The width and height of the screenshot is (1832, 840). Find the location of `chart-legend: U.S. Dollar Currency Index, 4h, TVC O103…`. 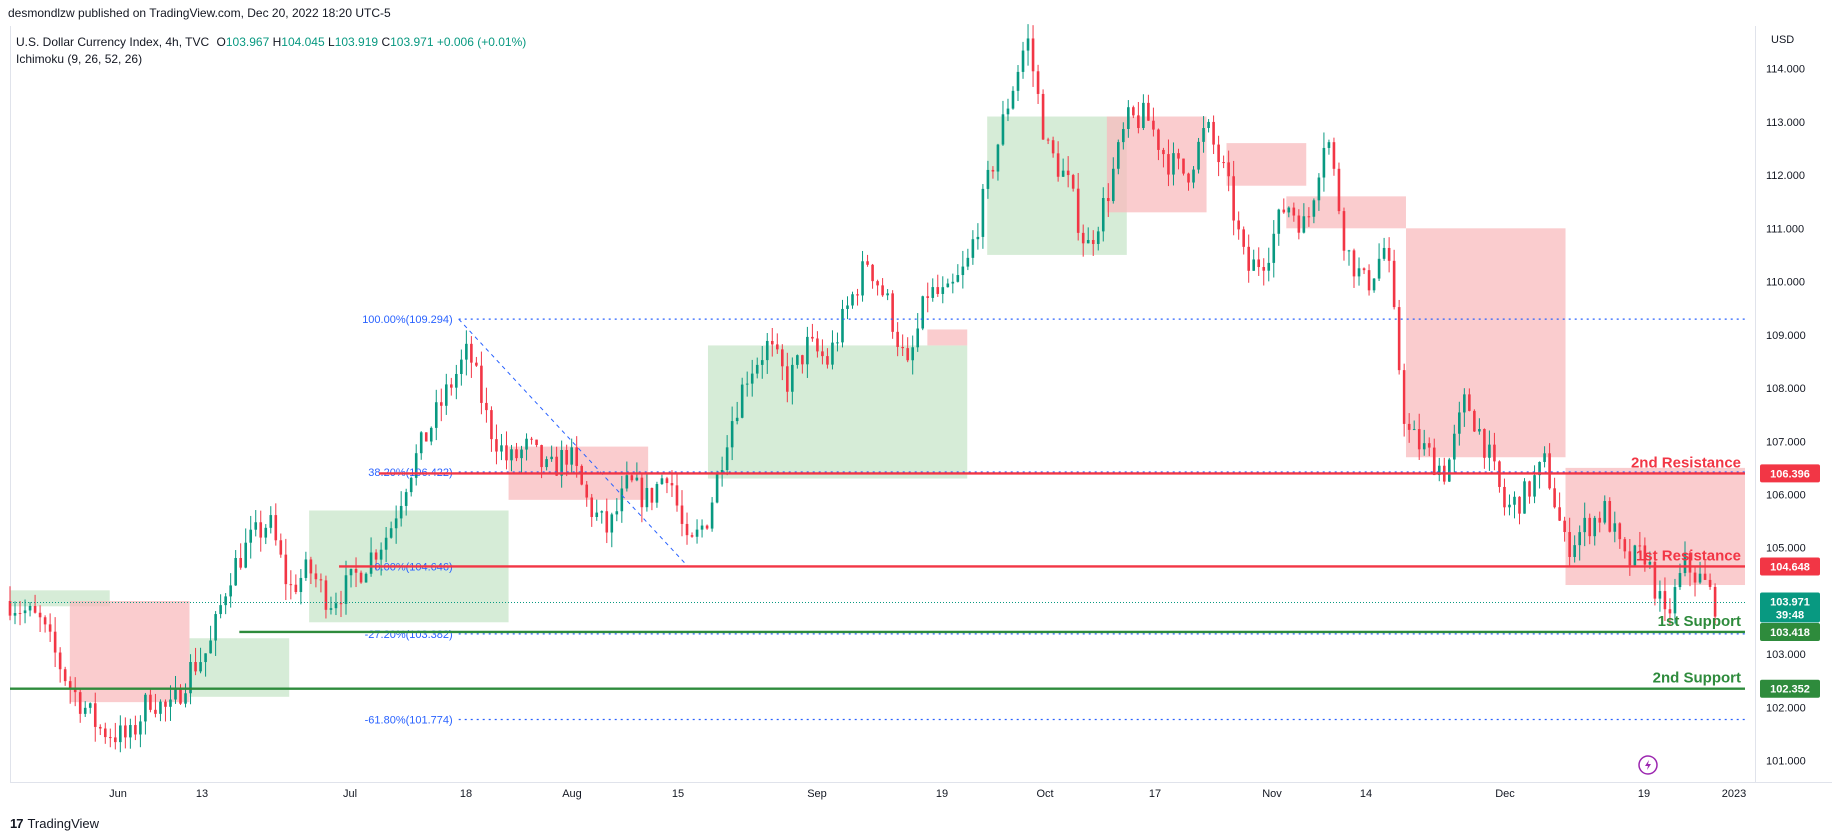

chart-legend: U.S. Dollar Currency Index, 4h, TVC O103… is located at coordinates (271, 51).